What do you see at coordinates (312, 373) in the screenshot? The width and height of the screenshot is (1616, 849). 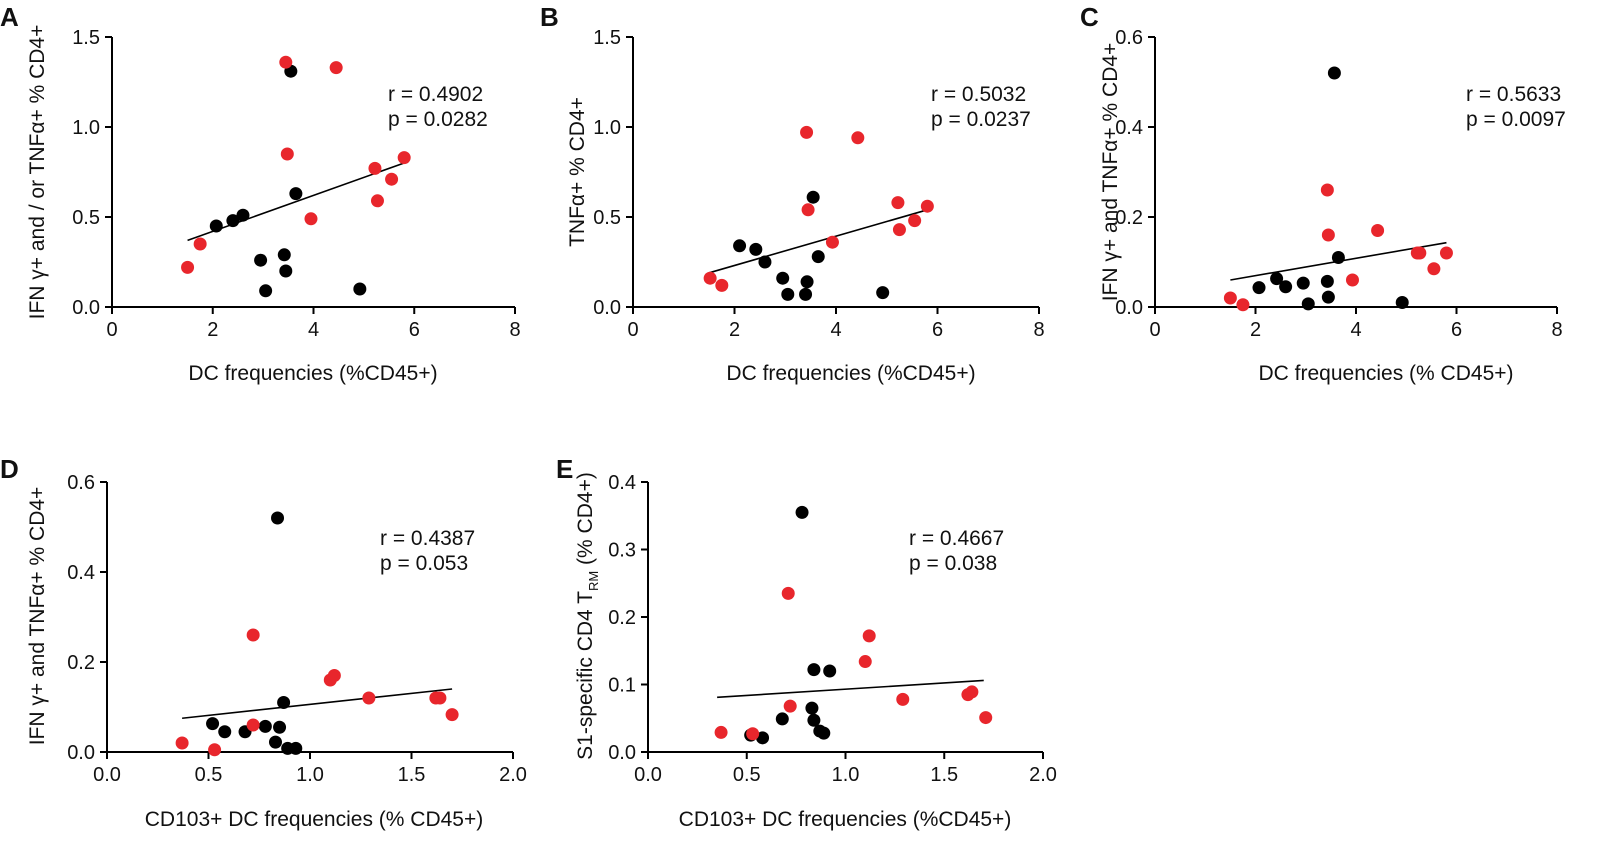 I see `panel-a-xlabel: DC frequencies (%CD45+)` at bounding box center [312, 373].